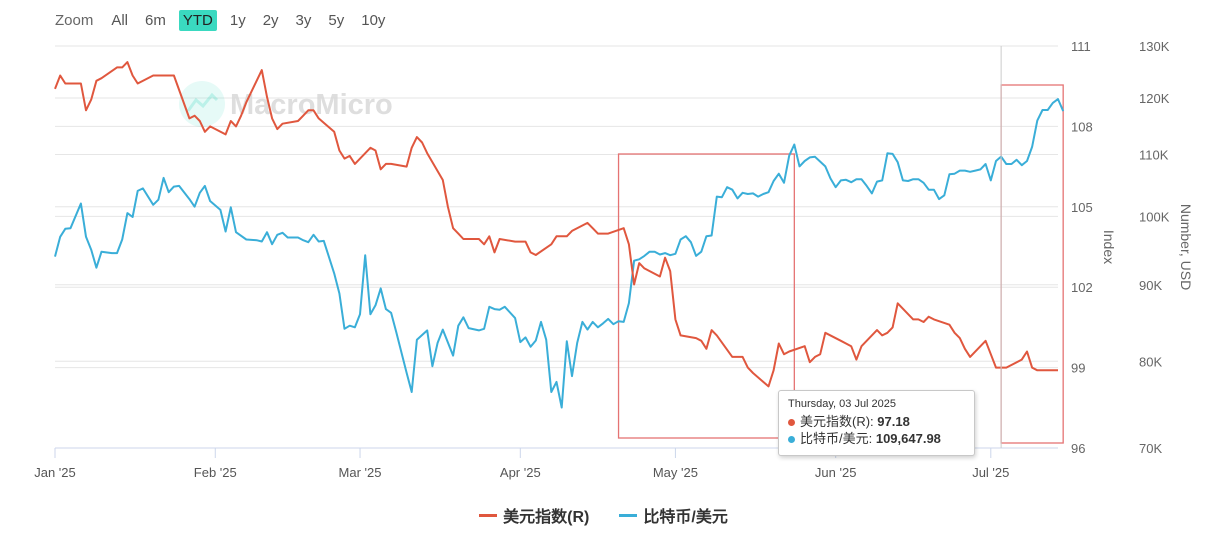  What do you see at coordinates (1082, 287) in the screenshot?
I see `index-tick-label: 102` at bounding box center [1082, 287].